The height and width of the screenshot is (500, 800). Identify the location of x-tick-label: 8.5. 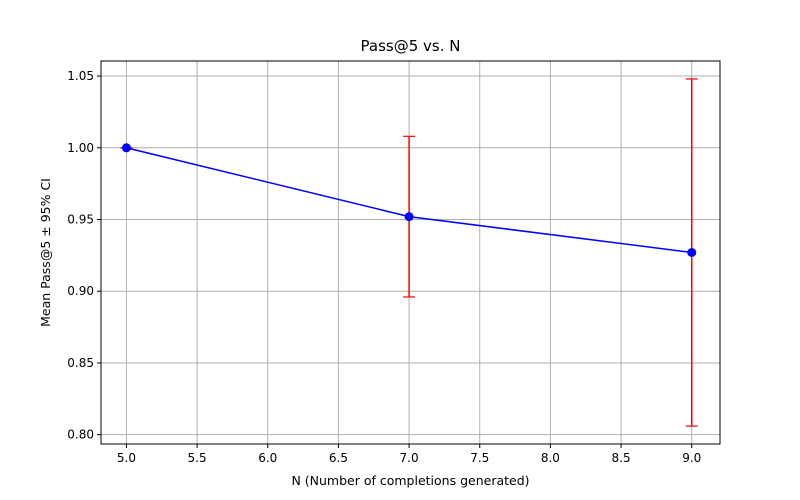
(621, 458).